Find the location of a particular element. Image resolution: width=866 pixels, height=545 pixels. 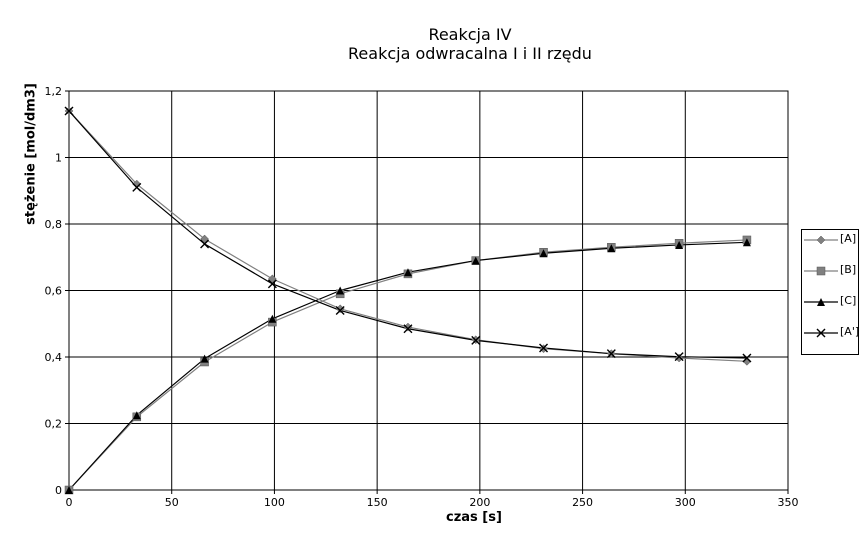

x-tick-label: 50 is located at coordinates (172, 502).